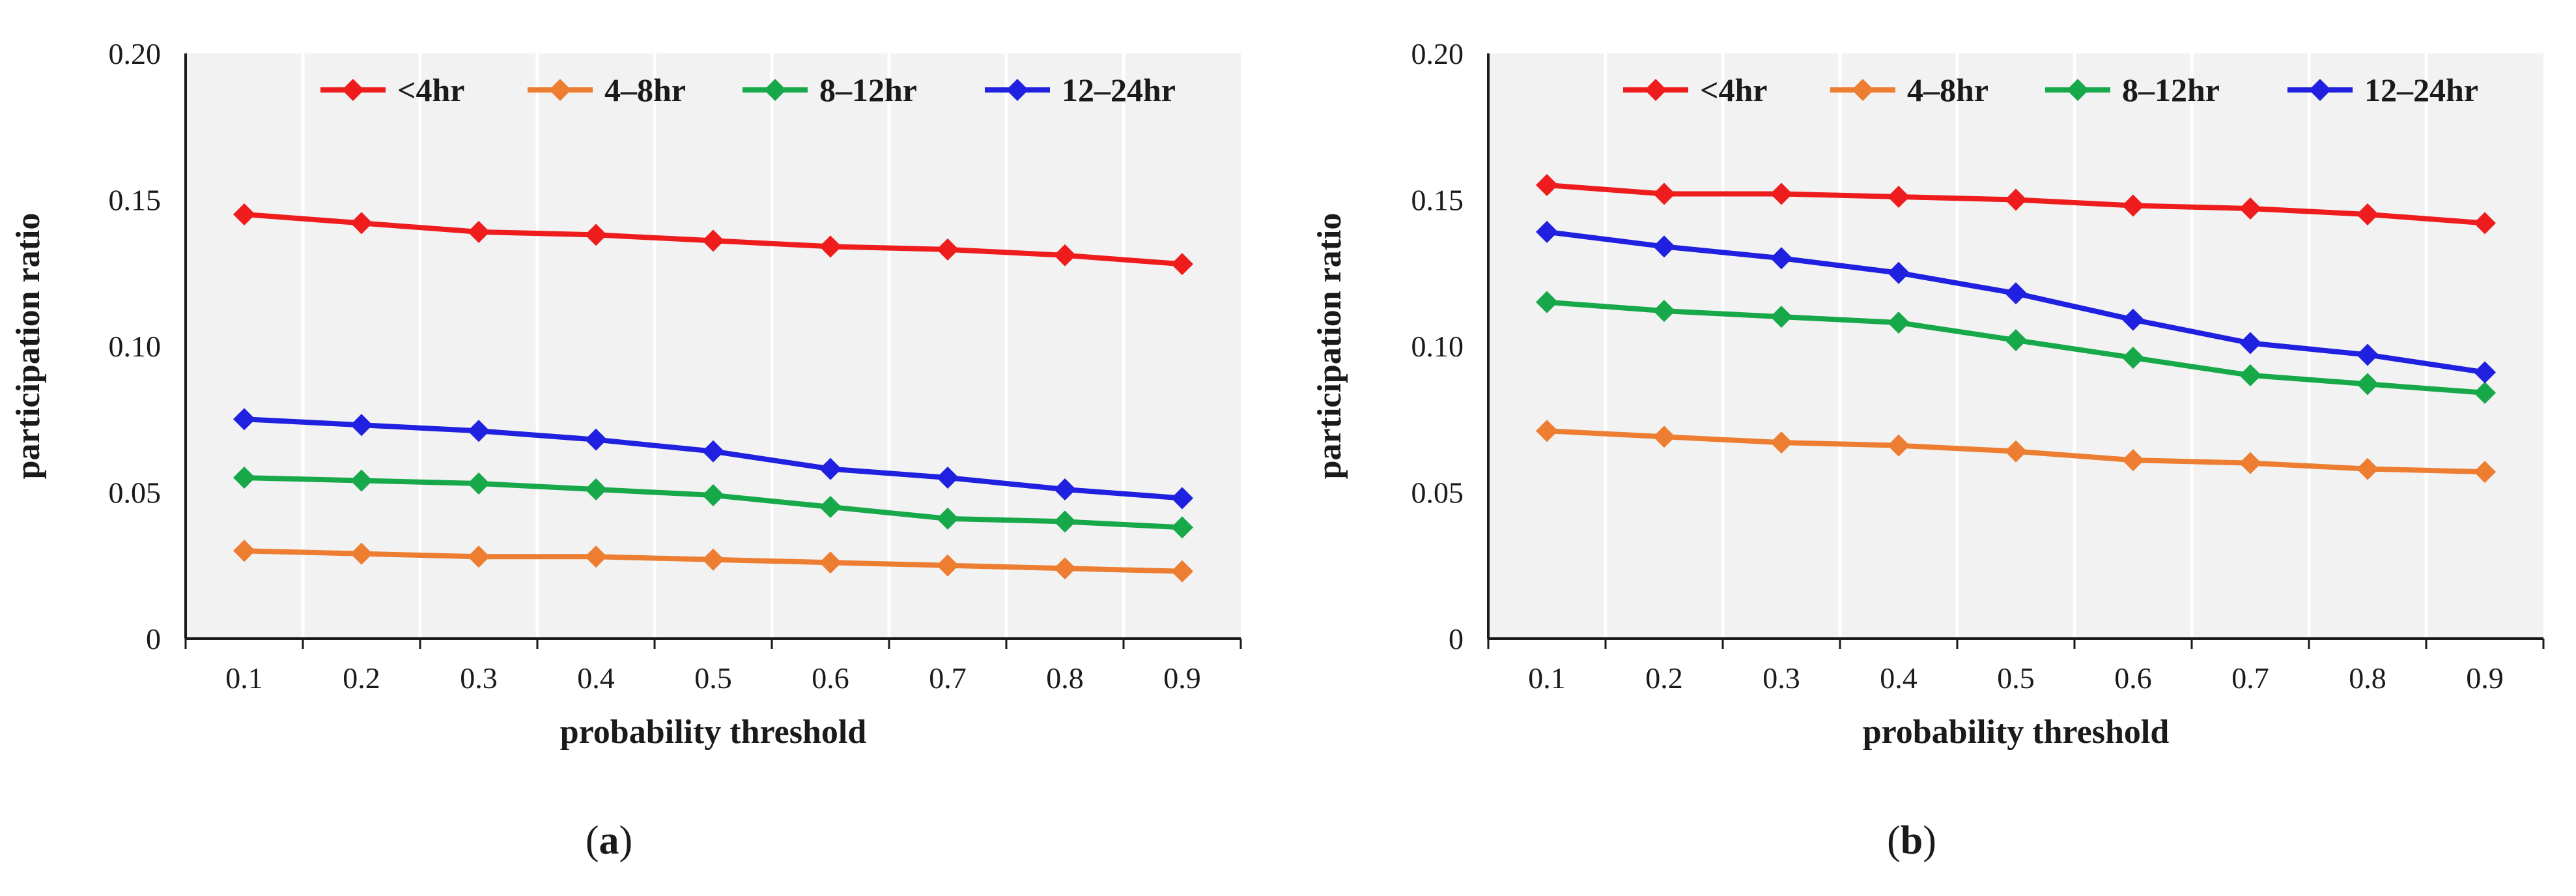 The width and height of the screenshot is (2576, 896). I want to click on x-tick-label: 0.3, so click(479, 678).